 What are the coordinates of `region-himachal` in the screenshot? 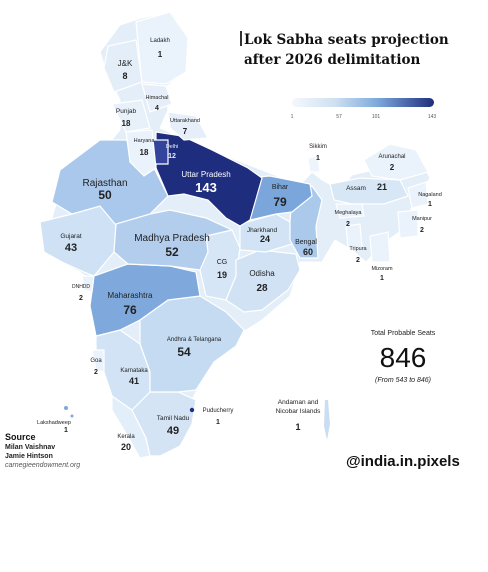 It's located at (157, 98).